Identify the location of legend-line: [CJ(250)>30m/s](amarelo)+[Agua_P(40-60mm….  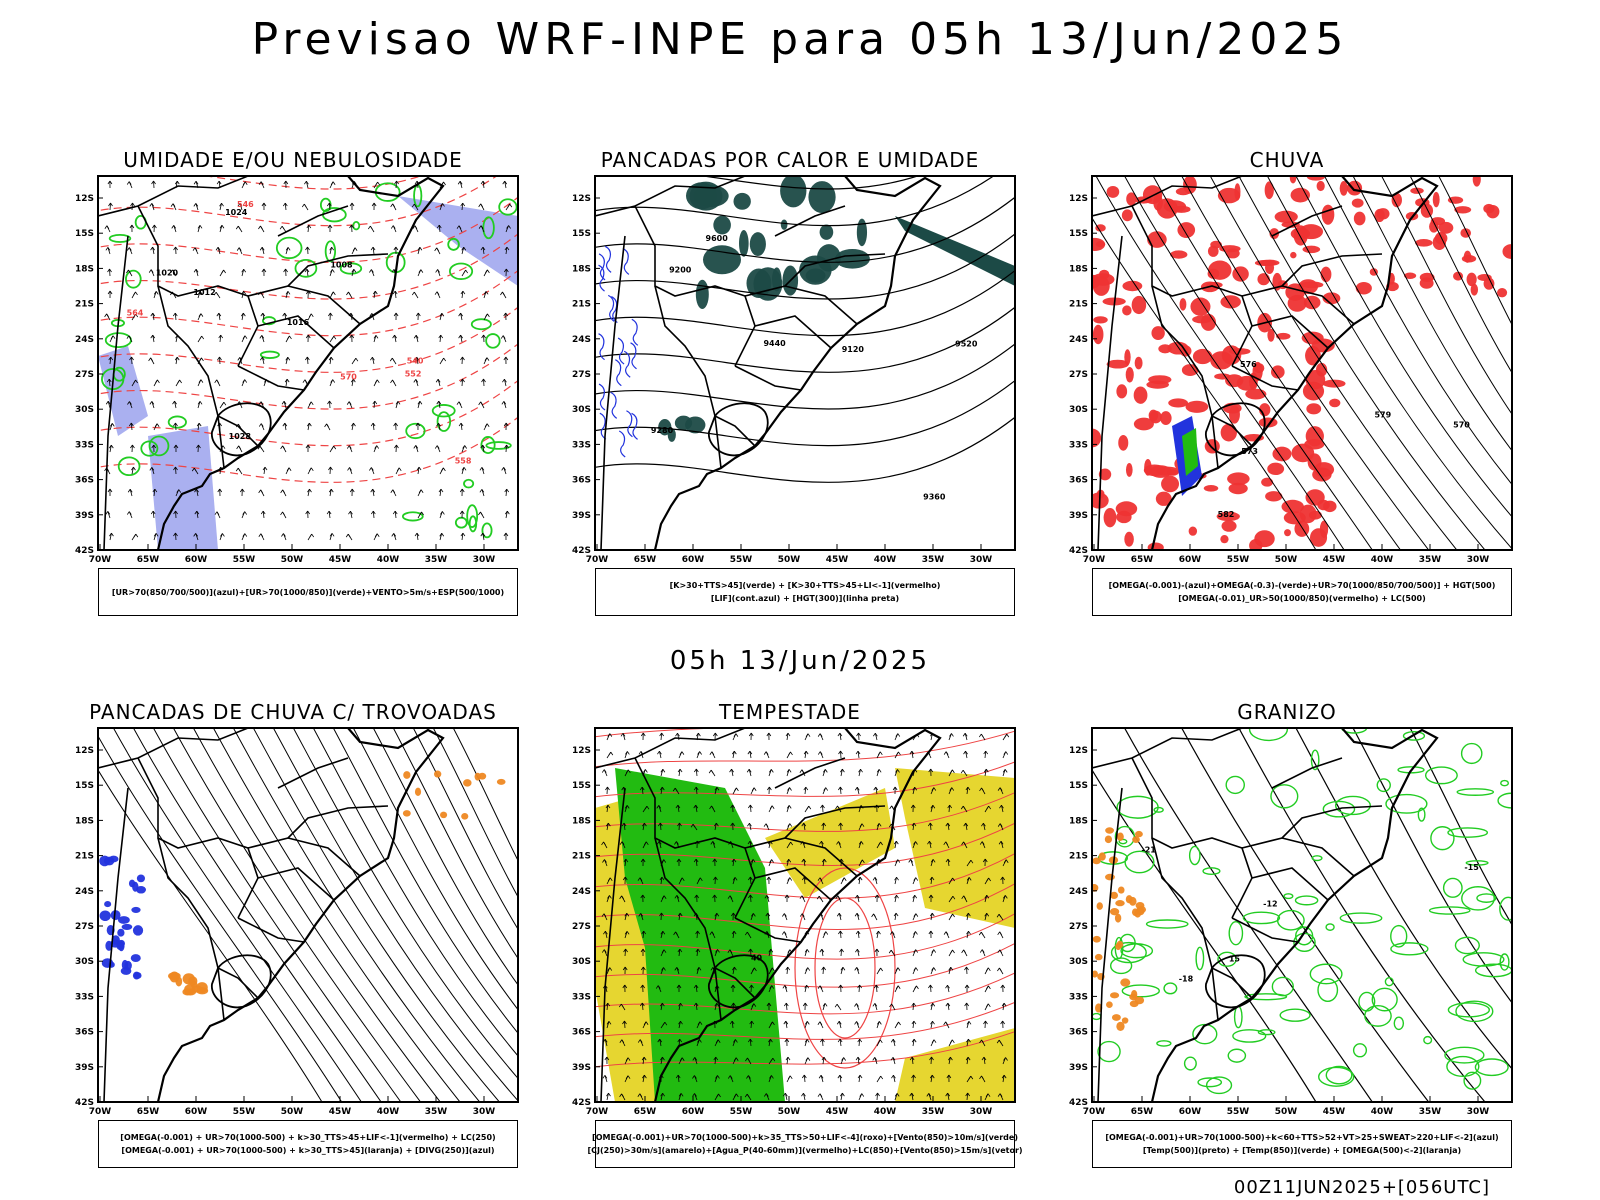
(805, 1150).